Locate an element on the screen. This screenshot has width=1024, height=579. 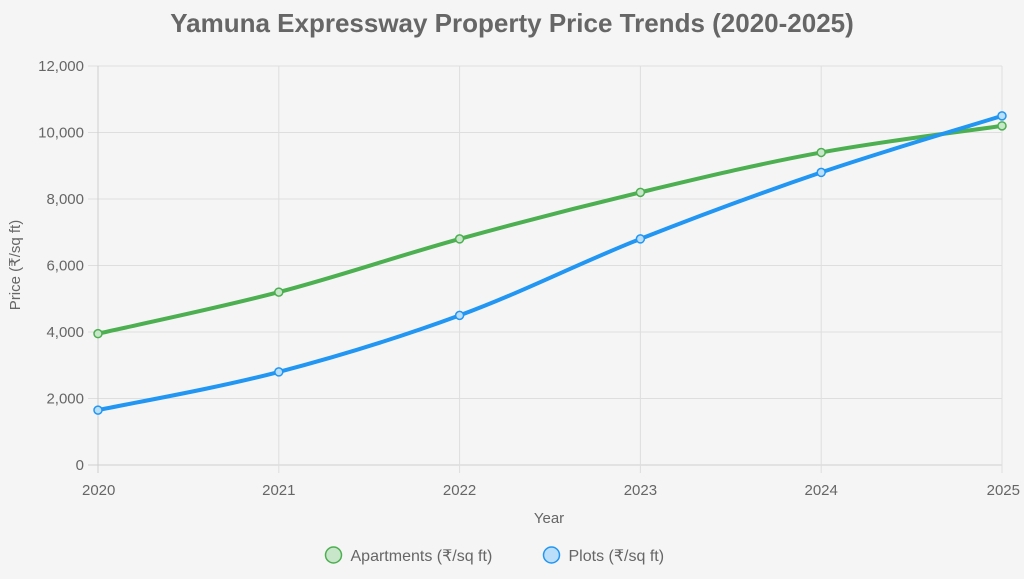
legend-label: Plots (₹/sq ft) is located at coordinates (617, 556).